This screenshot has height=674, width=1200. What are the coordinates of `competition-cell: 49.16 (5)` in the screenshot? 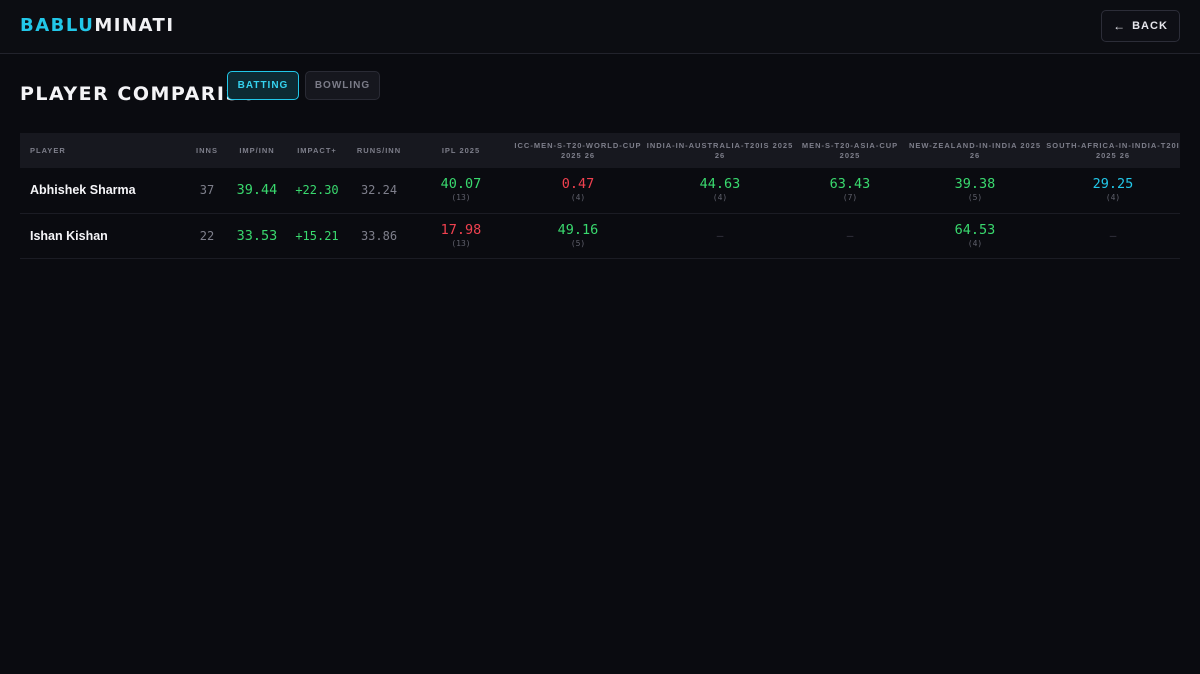 It's located at (578, 235).